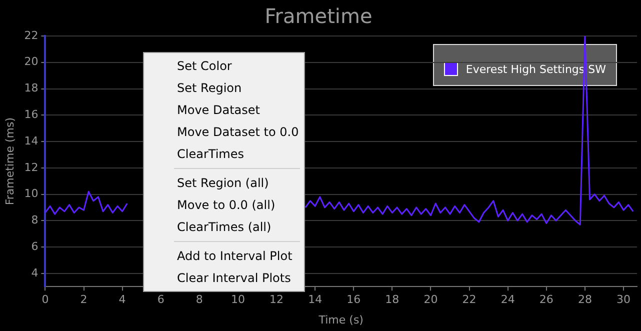  I want to click on y-axis-title: Frametime (ms), so click(9, 161).